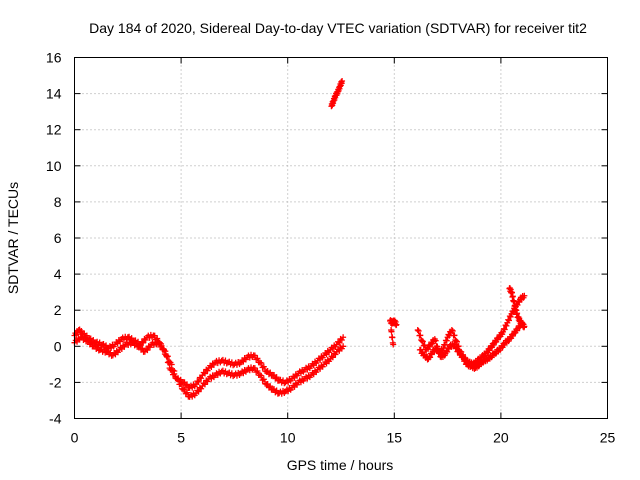 This screenshot has width=640, height=480. I want to click on y-tick-label: 0, so click(58, 346).